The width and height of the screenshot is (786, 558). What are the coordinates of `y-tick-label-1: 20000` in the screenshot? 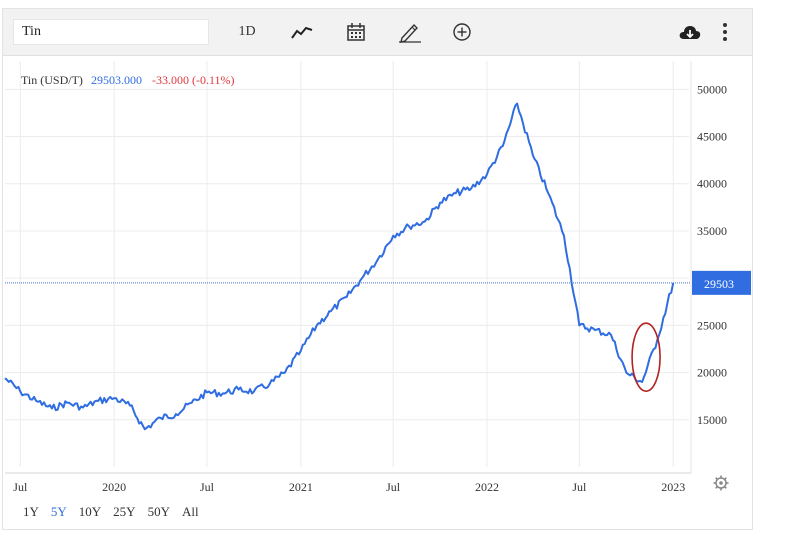 It's located at (712, 373).